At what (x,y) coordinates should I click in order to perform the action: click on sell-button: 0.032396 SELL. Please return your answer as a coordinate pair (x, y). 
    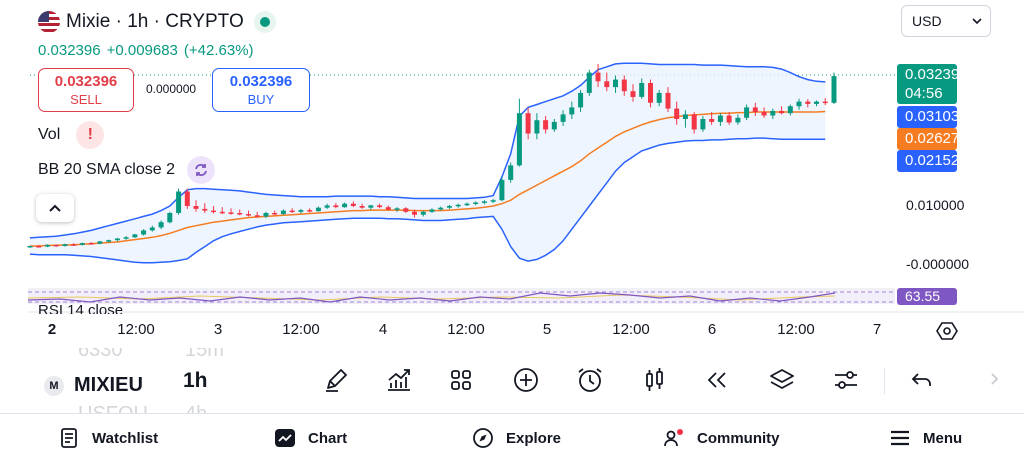
    Looking at the image, I should click on (86, 90).